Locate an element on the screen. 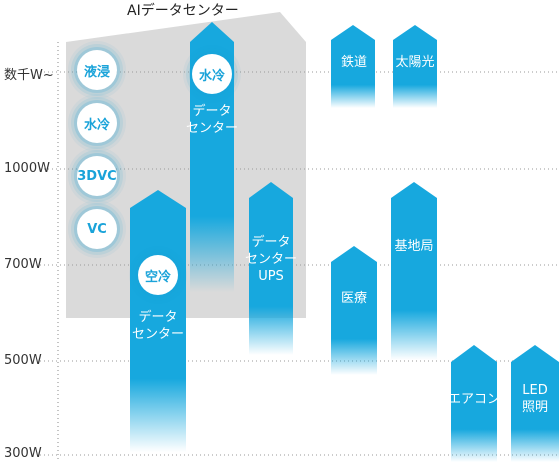 Image resolution: width=559 pixels, height=465 pixels. datacenter-water-circle: 水冷 is located at coordinates (212, 74).